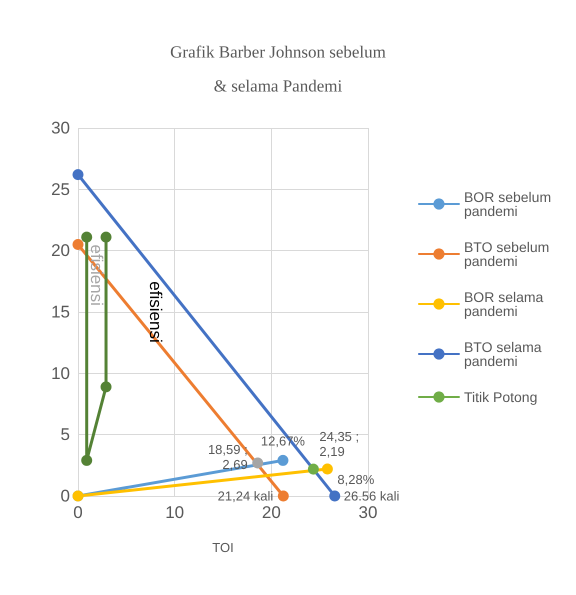  I want to click on y-tick-label: 20, so click(60, 250).